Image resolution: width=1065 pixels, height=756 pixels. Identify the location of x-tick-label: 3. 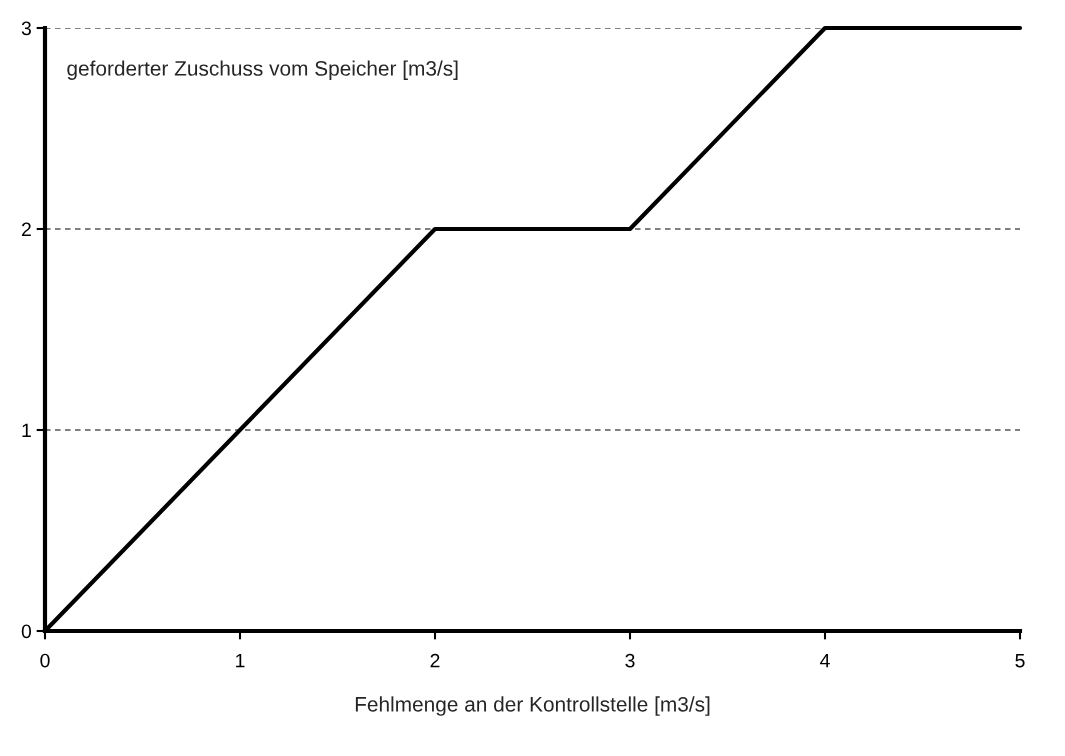
(630, 660).